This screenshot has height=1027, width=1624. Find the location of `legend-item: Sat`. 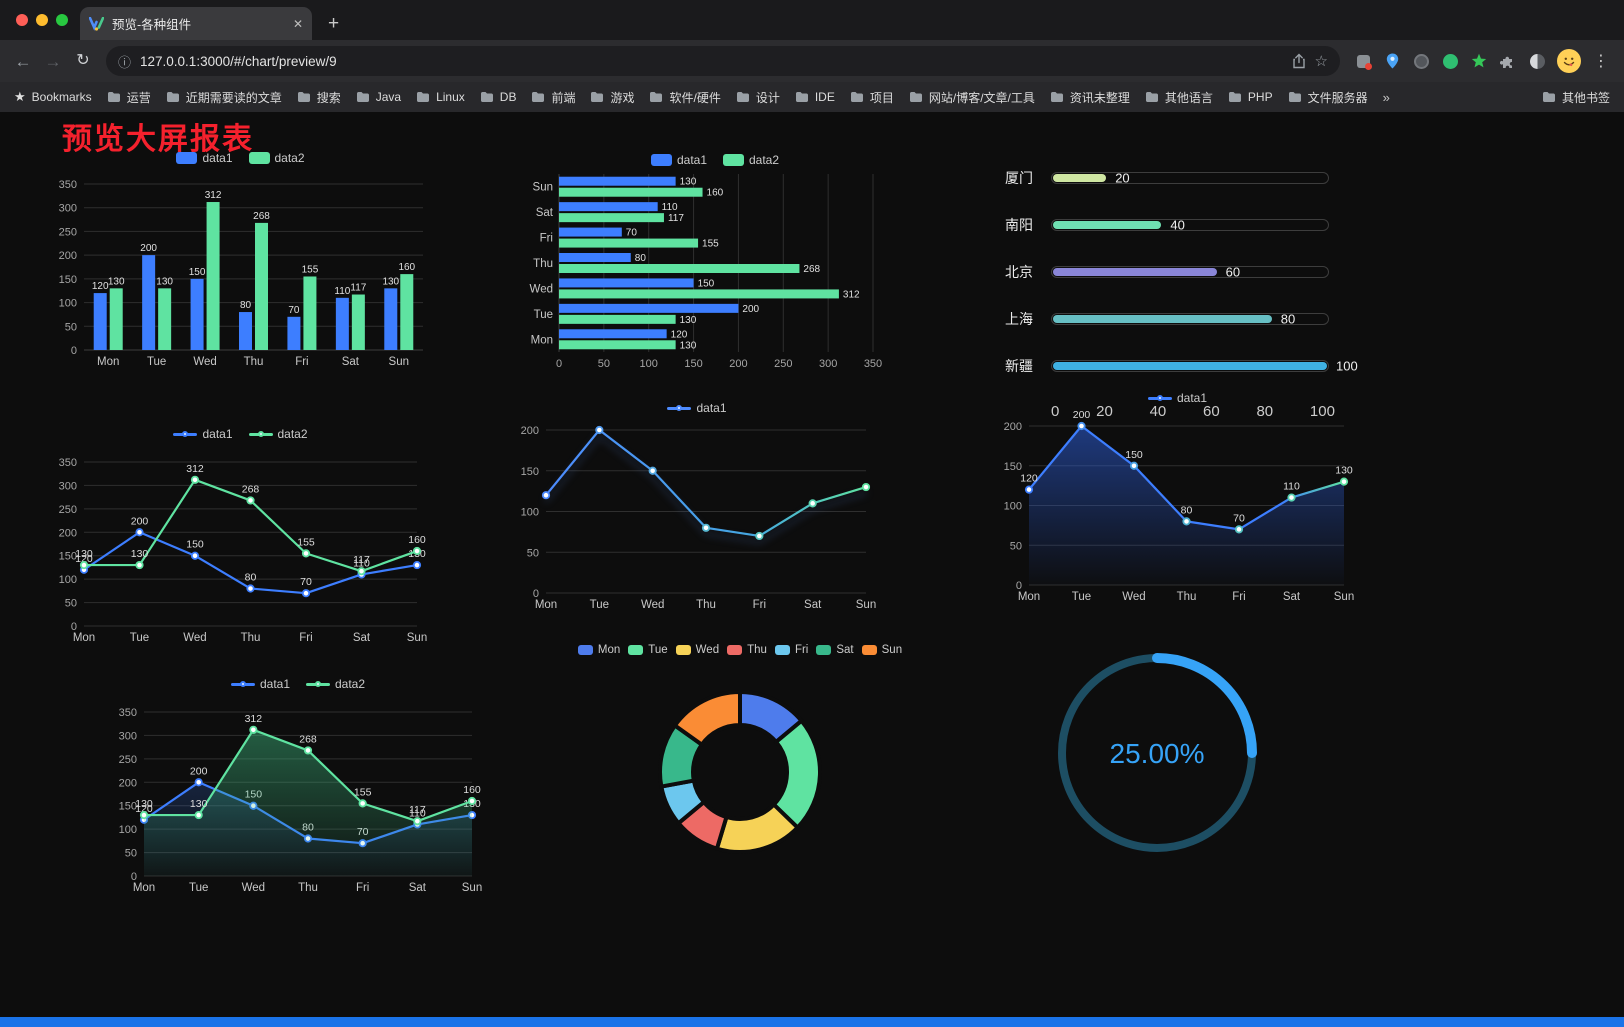

legend-item: Sat is located at coordinates (835, 650).